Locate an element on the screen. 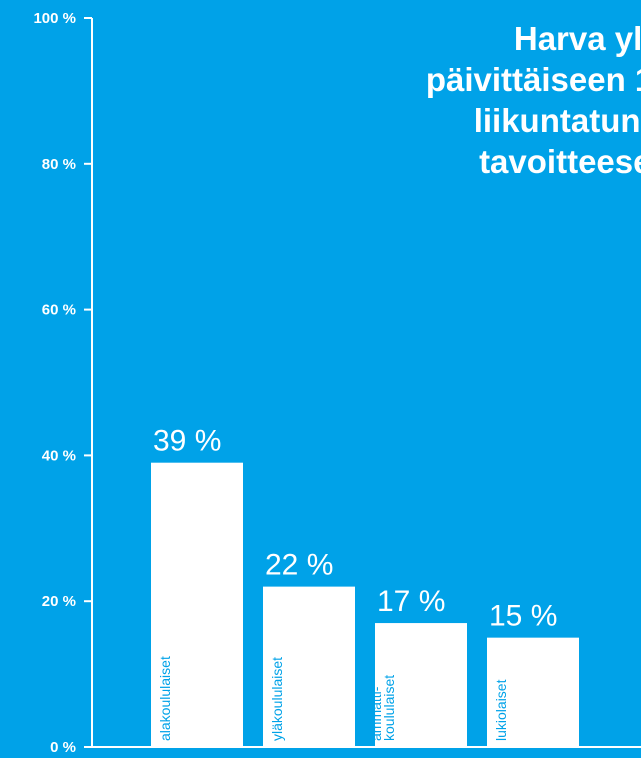 This screenshot has height=758, width=641. category-label: yläkoululaiset is located at coordinates (277, 699).